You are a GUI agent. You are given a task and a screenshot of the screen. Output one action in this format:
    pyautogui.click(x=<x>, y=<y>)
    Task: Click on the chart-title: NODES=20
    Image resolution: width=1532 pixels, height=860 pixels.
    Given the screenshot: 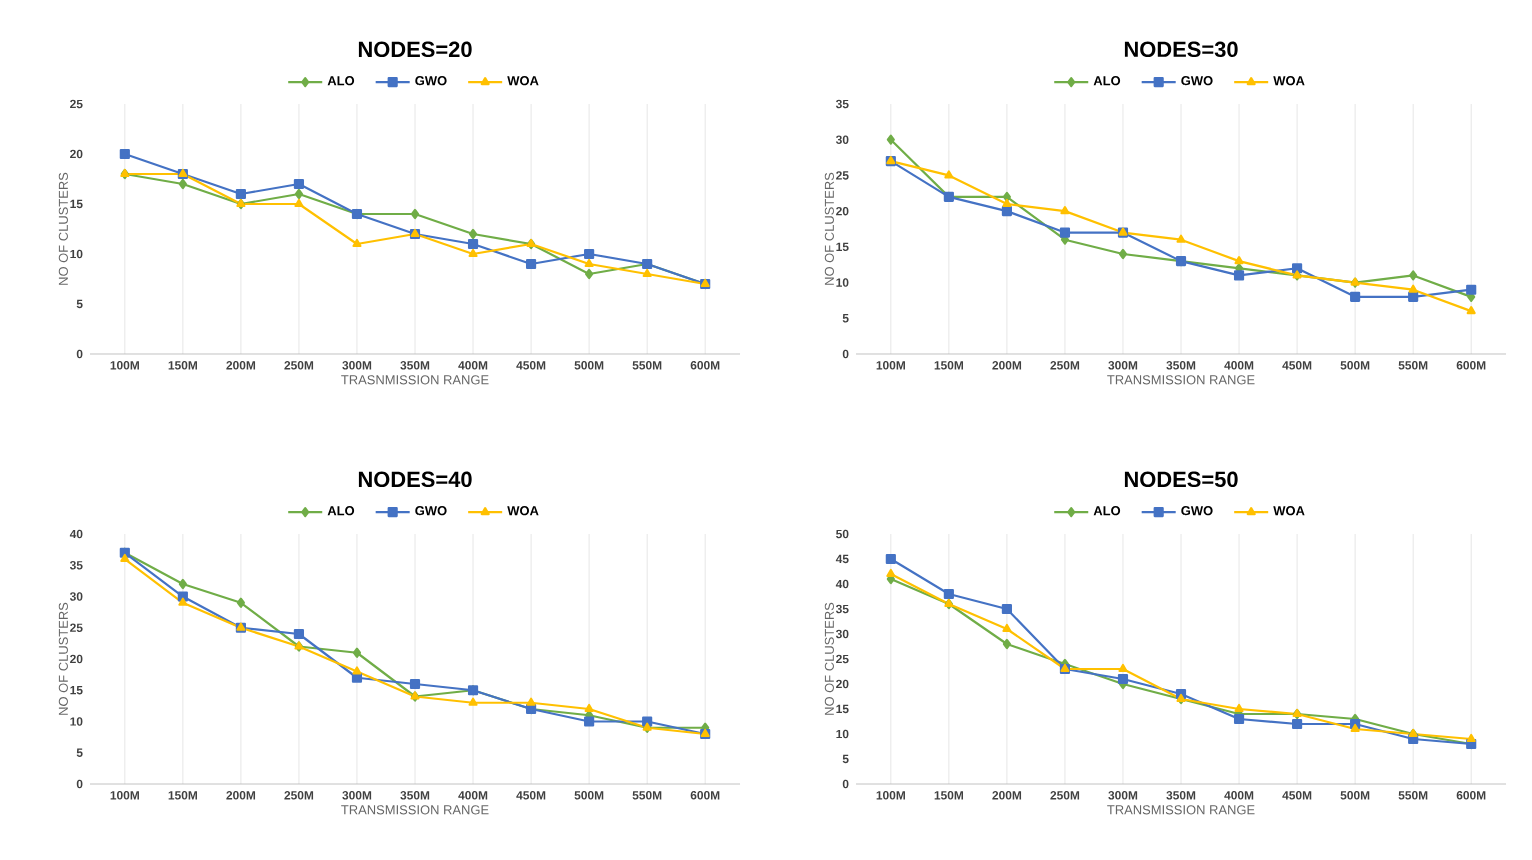 What is the action you would take?
    pyautogui.click(x=415, y=49)
    